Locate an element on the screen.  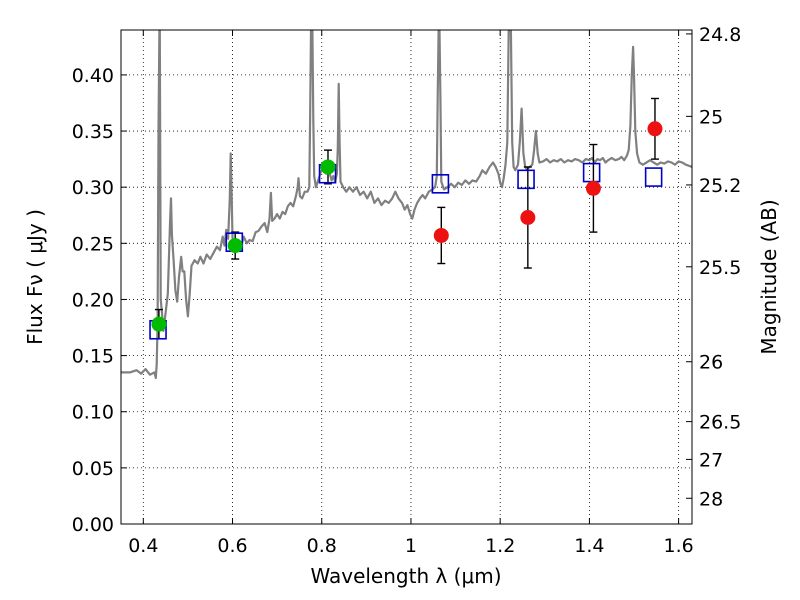
y-tick-label: 0.35 is located at coordinates (93, 132).